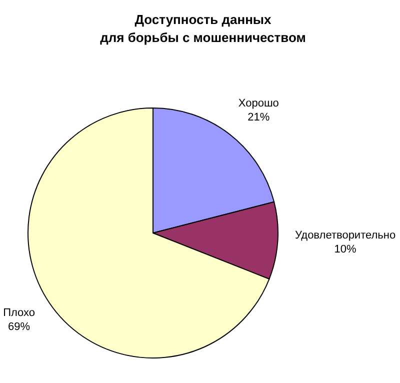 Image resolution: width=400 pixels, height=383 pixels. I want to click on data-label: 21%, so click(259, 118).